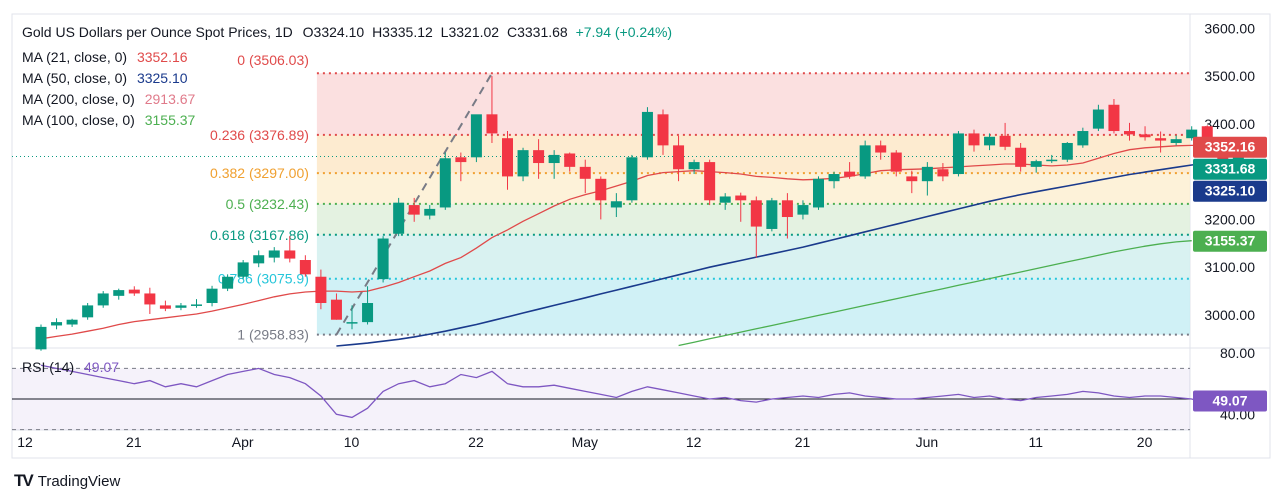 The image size is (1280, 502). Describe the element at coordinates (267, 204) in the screenshot. I see `fib-level-label: 0.5 (3232.43)` at that location.